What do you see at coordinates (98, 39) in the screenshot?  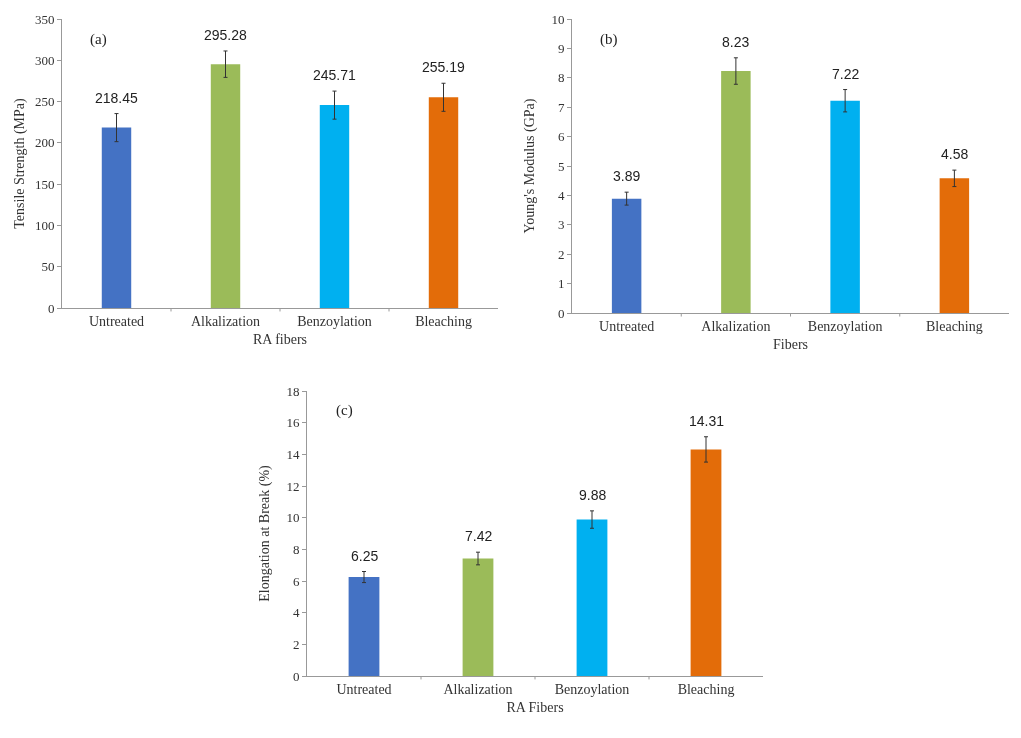 I see `annotation: (a)` at bounding box center [98, 39].